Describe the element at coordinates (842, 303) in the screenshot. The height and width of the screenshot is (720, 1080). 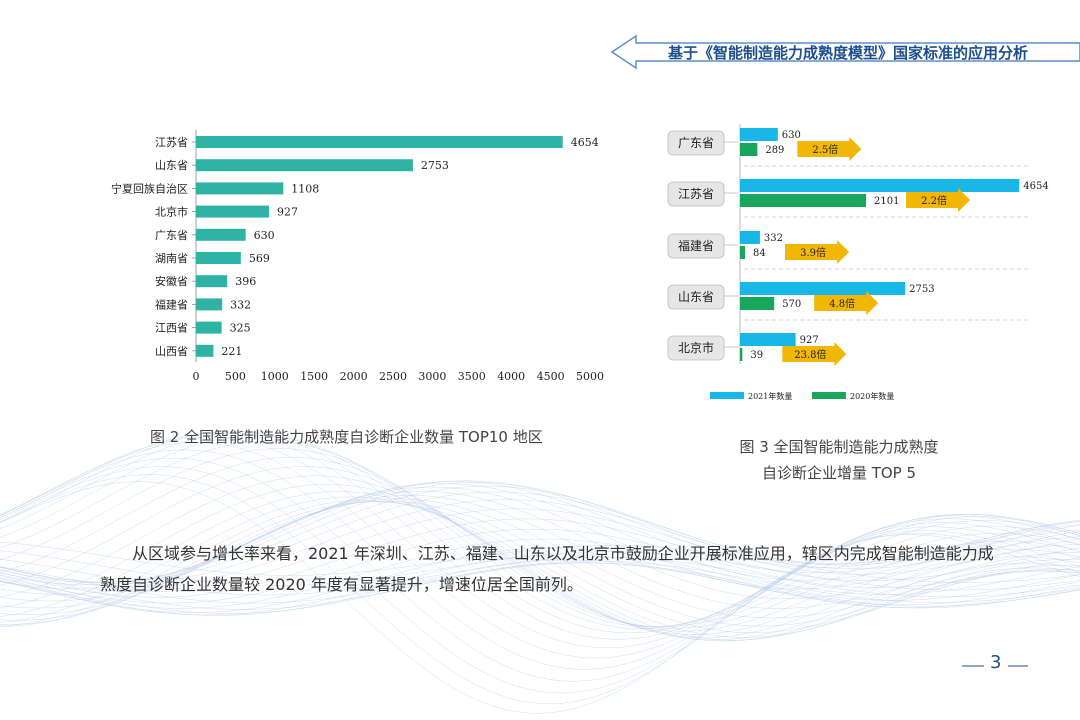
I see `fig3-growth-label: 4.8倍` at that location.